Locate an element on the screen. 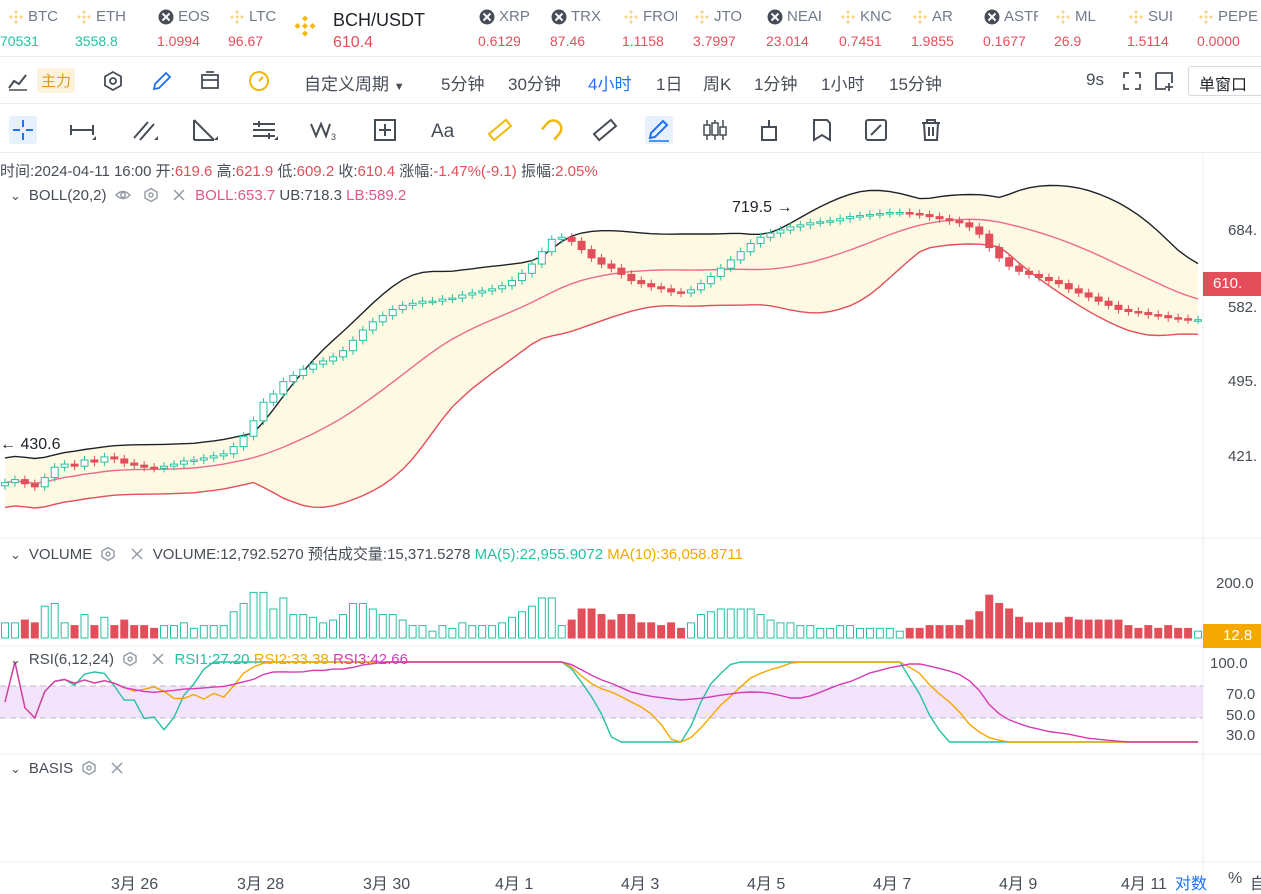 Image resolution: width=1261 pixels, height=894 pixels. ticker-price: 87.46 is located at coordinates (568, 41).